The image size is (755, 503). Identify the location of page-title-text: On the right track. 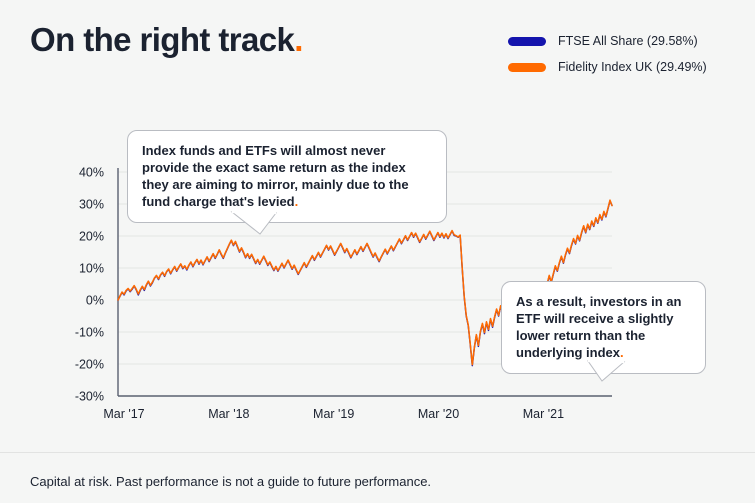
(162, 39).